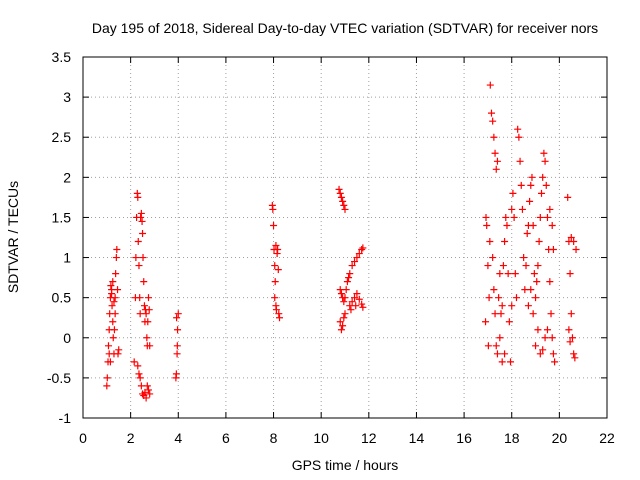 The height and width of the screenshot is (480, 640). Describe the element at coordinates (13, 237) in the screenshot. I see `y-axis-label: SDTVAR / TECUs` at that location.